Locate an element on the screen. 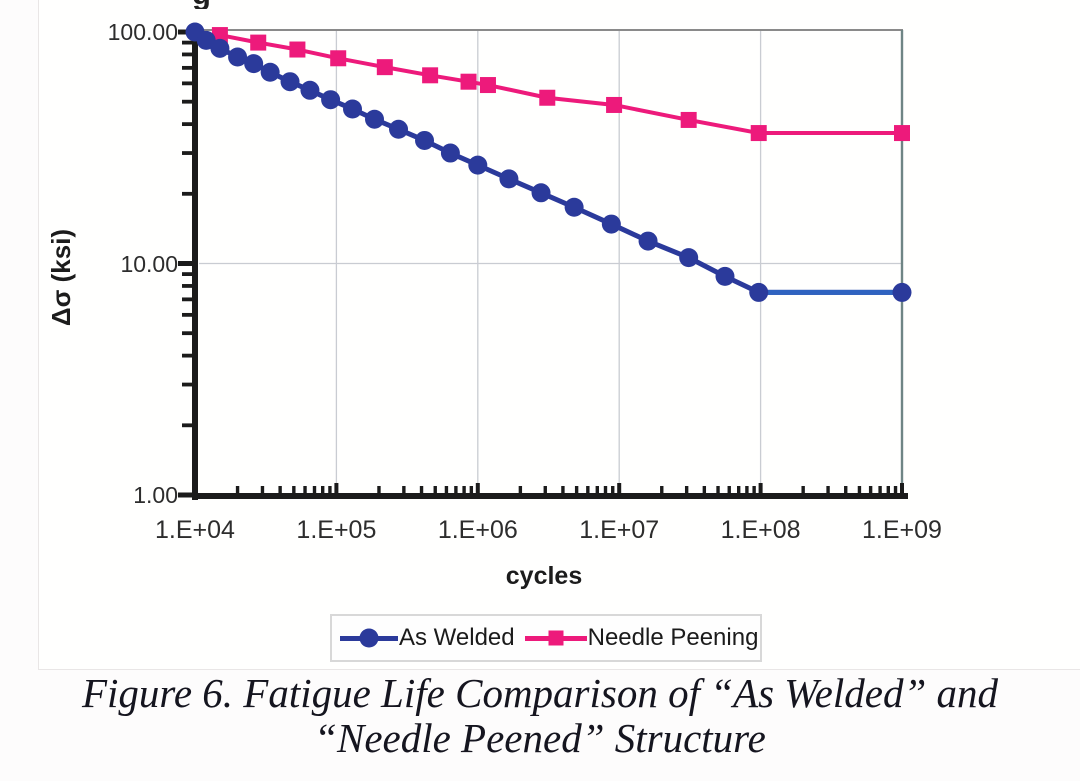  x-tick-label: 1.E+09 is located at coordinates (902, 530).